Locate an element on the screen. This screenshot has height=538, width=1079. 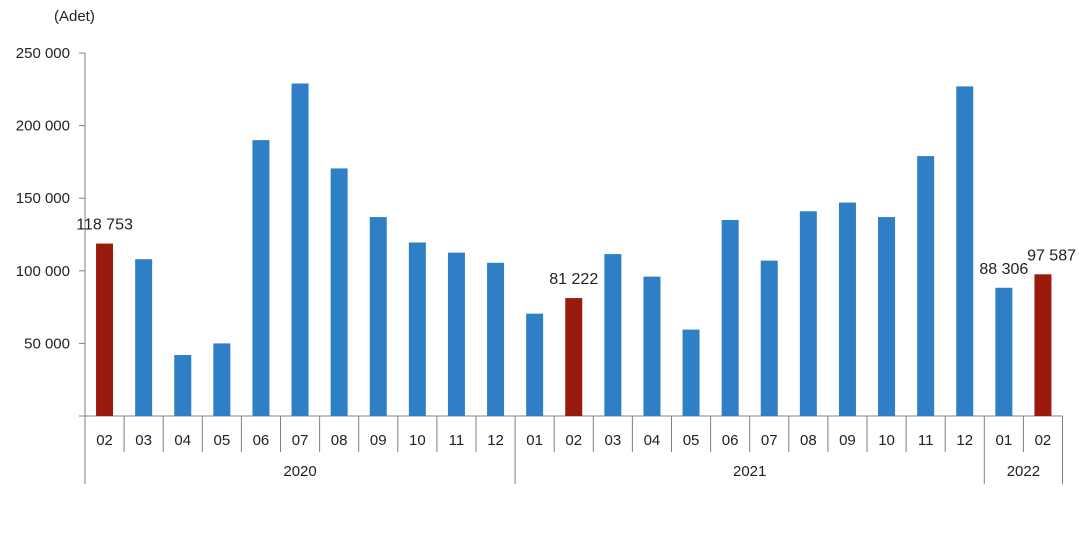
y-tick-label: 200 000 is located at coordinates (43, 126).